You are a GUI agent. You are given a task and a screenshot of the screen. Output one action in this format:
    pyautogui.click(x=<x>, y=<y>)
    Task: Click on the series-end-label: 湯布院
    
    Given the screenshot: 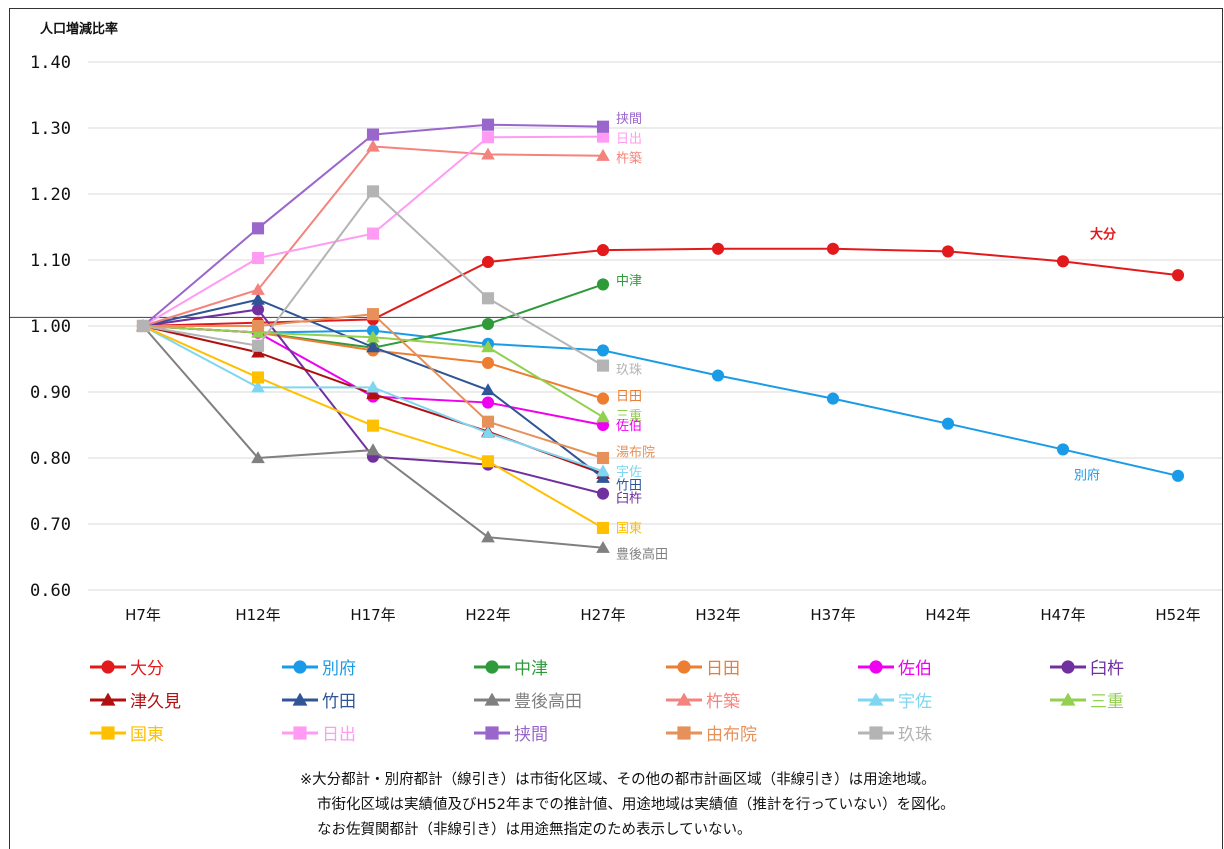 What is the action you would take?
    pyautogui.click(x=635, y=452)
    